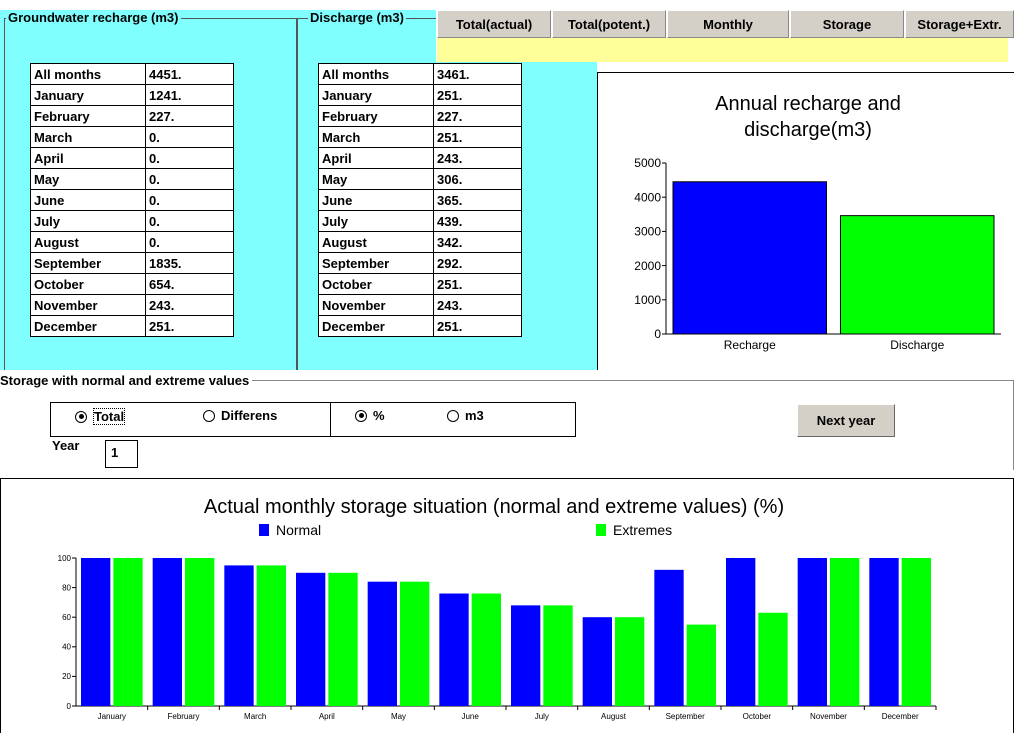 The height and width of the screenshot is (734, 1014). Describe the element at coordinates (917, 345) in the screenshot. I see `x-tick-label: Discharge` at that location.